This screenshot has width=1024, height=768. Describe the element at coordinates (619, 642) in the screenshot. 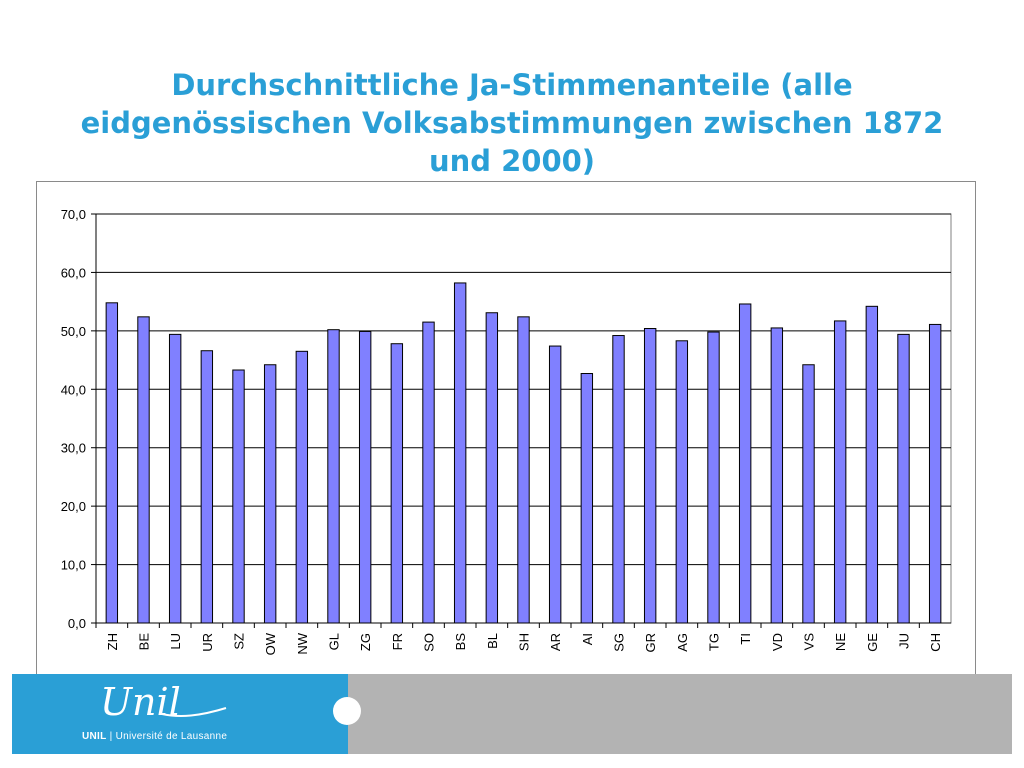

I see `x-tick-label: SG` at that location.